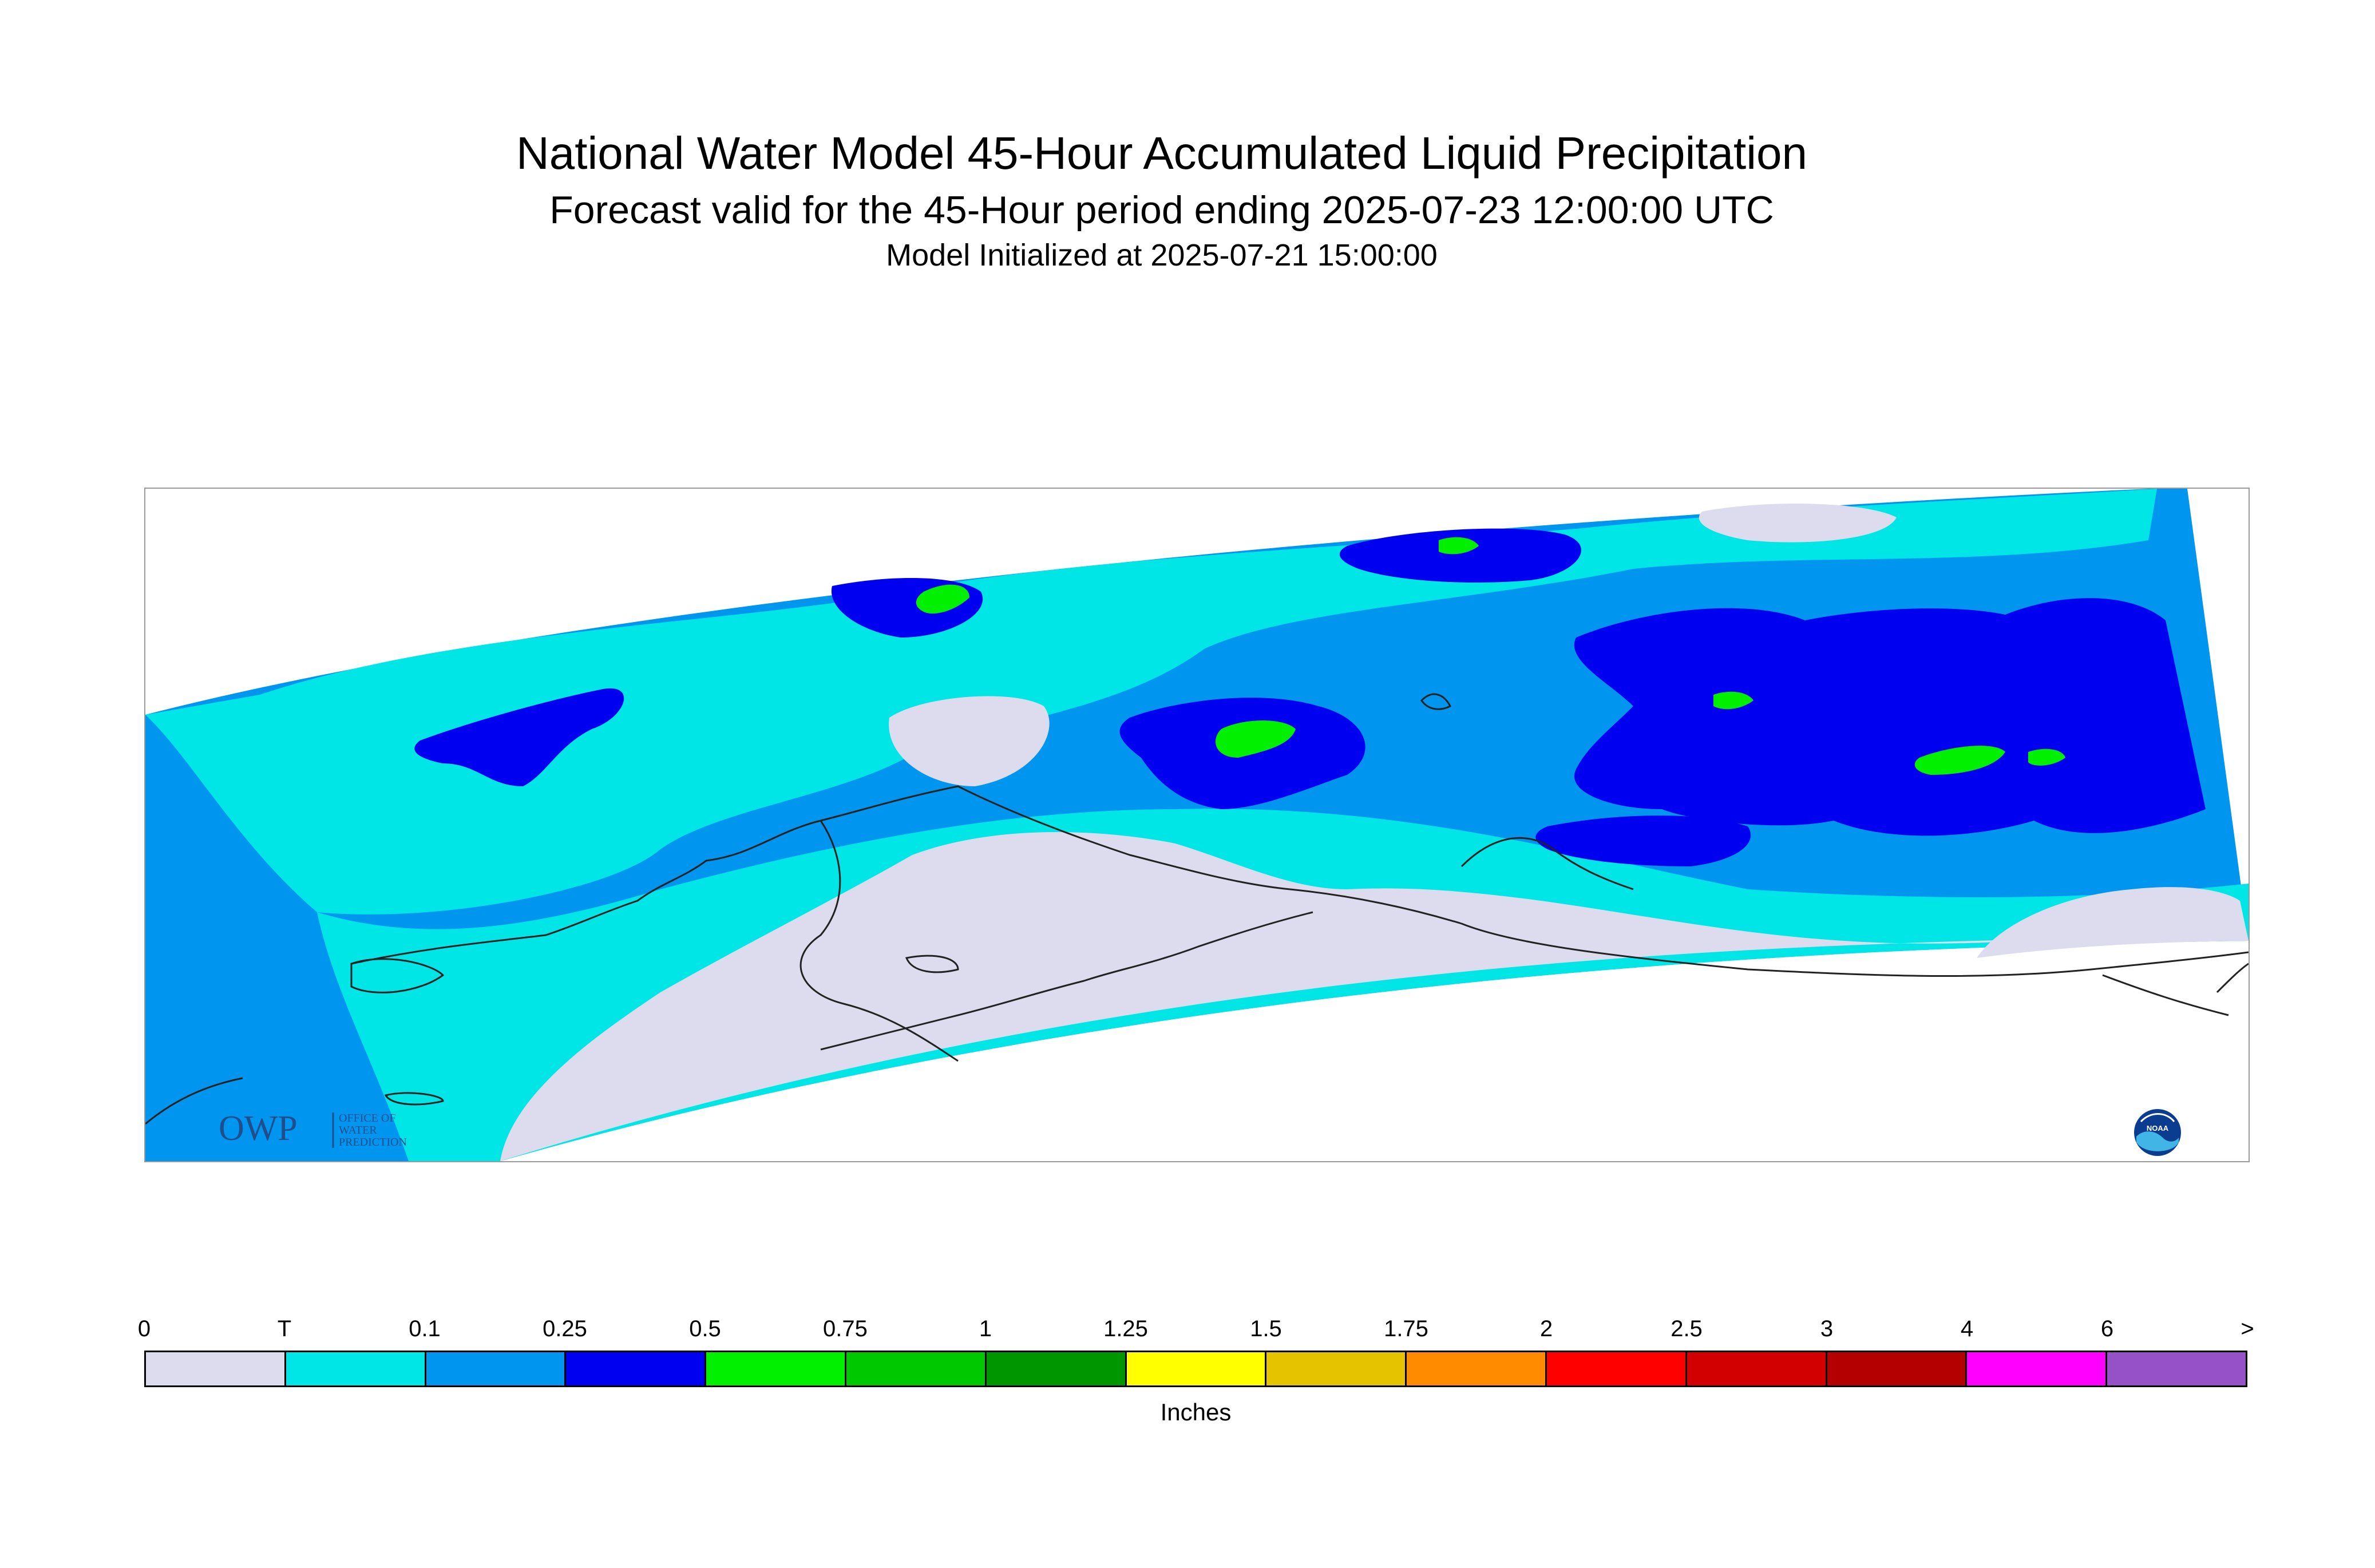 The image size is (2375, 1568). I want to click on owp-logo-sub3: PREDICTION, so click(373, 1142).